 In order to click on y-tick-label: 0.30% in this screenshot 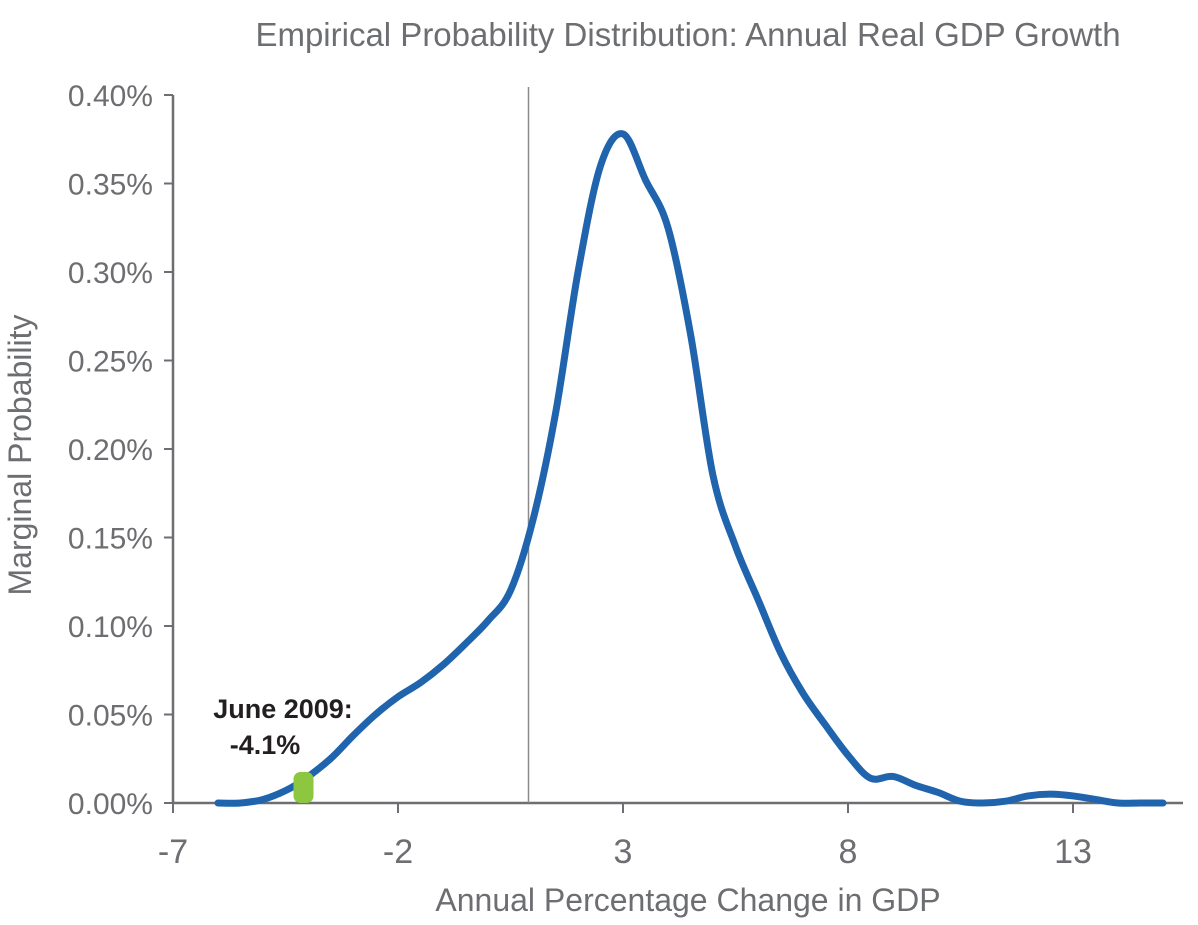, I will do `click(110, 273)`.